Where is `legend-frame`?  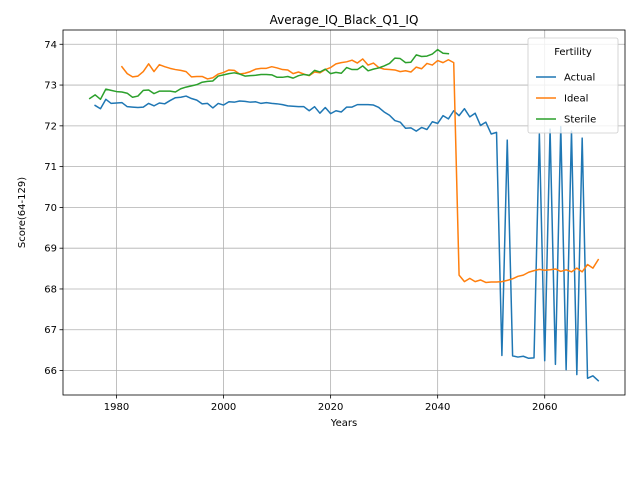 legend-frame is located at coordinates (573, 85).